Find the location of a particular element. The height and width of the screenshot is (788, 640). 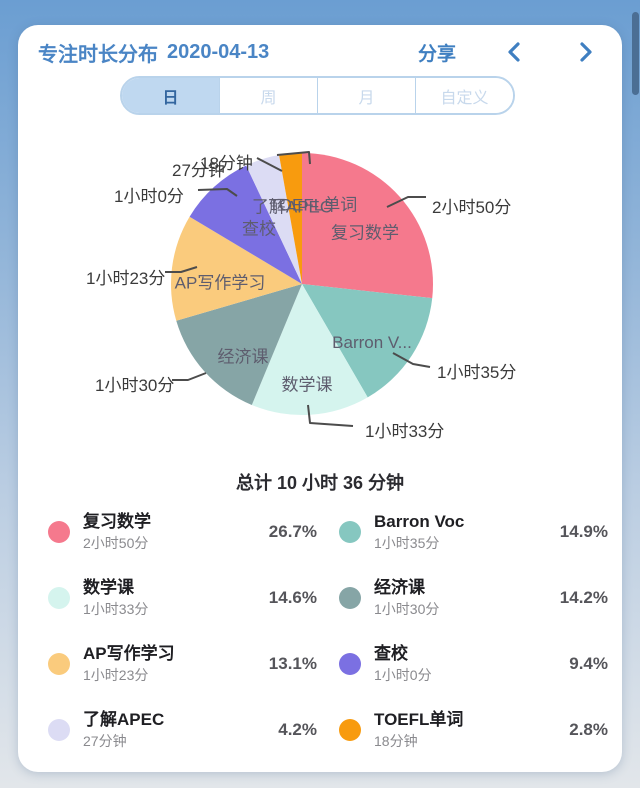

pie-chart is located at coordinates (299, 289).